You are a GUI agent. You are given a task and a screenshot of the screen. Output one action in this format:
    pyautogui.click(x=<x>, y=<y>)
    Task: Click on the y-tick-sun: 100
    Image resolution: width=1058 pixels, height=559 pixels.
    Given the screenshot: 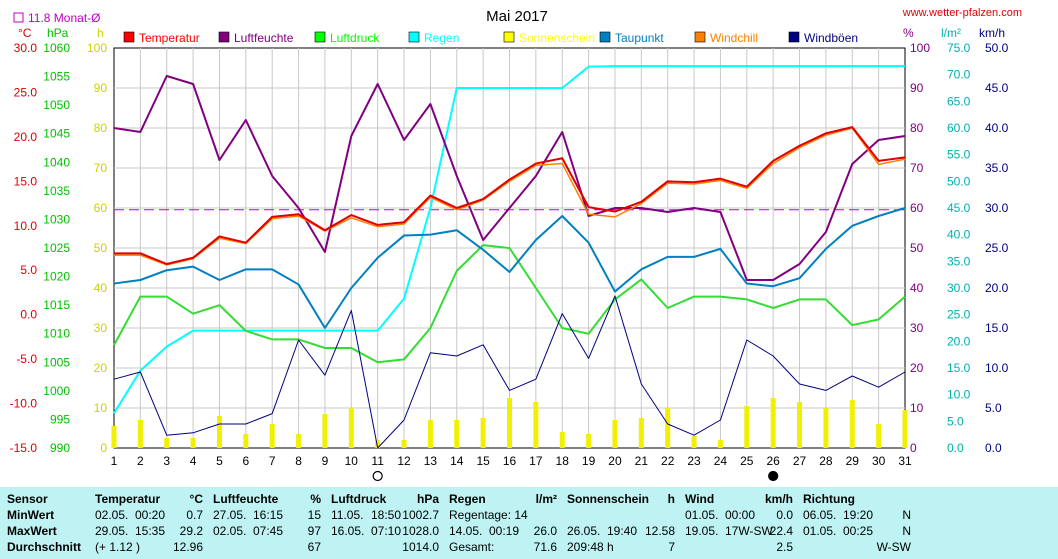 What is the action you would take?
    pyautogui.click(x=97, y=48)
    